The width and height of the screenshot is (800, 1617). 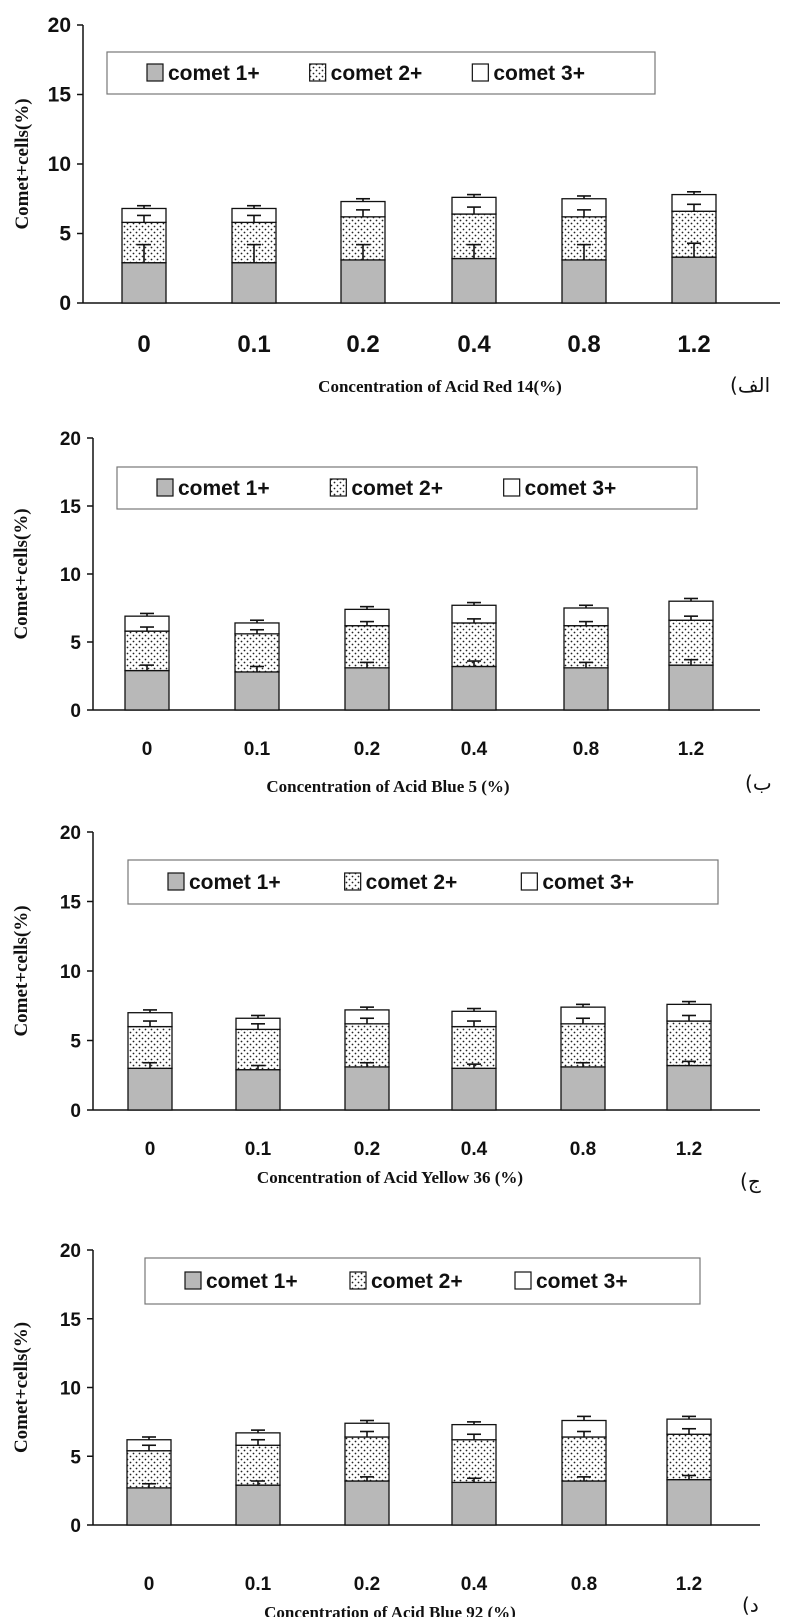 What do you see at coordinates (750, 1605) in the screenshot?
I see `panel-label: (د` at bounding box center [750, 1605].